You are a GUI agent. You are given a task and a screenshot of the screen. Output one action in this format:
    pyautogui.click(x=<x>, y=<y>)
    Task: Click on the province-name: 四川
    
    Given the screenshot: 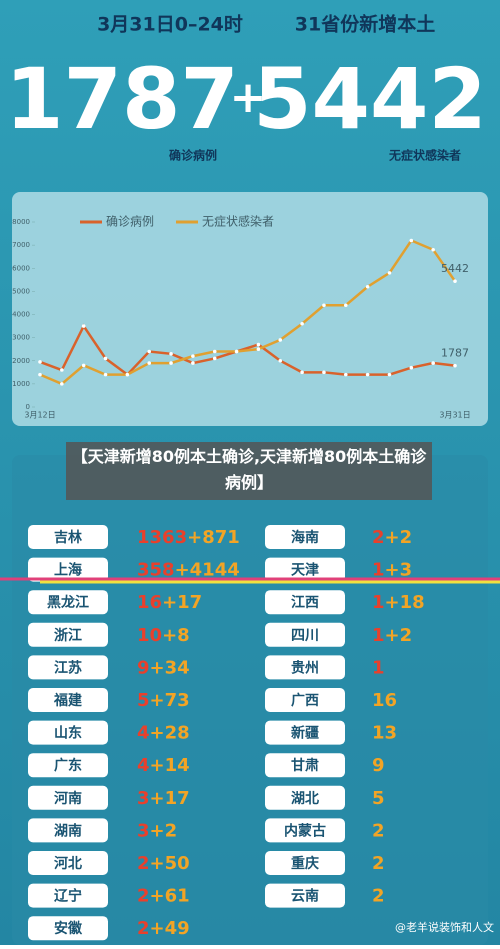 What is the action you would take?
    pyautogui.click(x=305, y=636)
    